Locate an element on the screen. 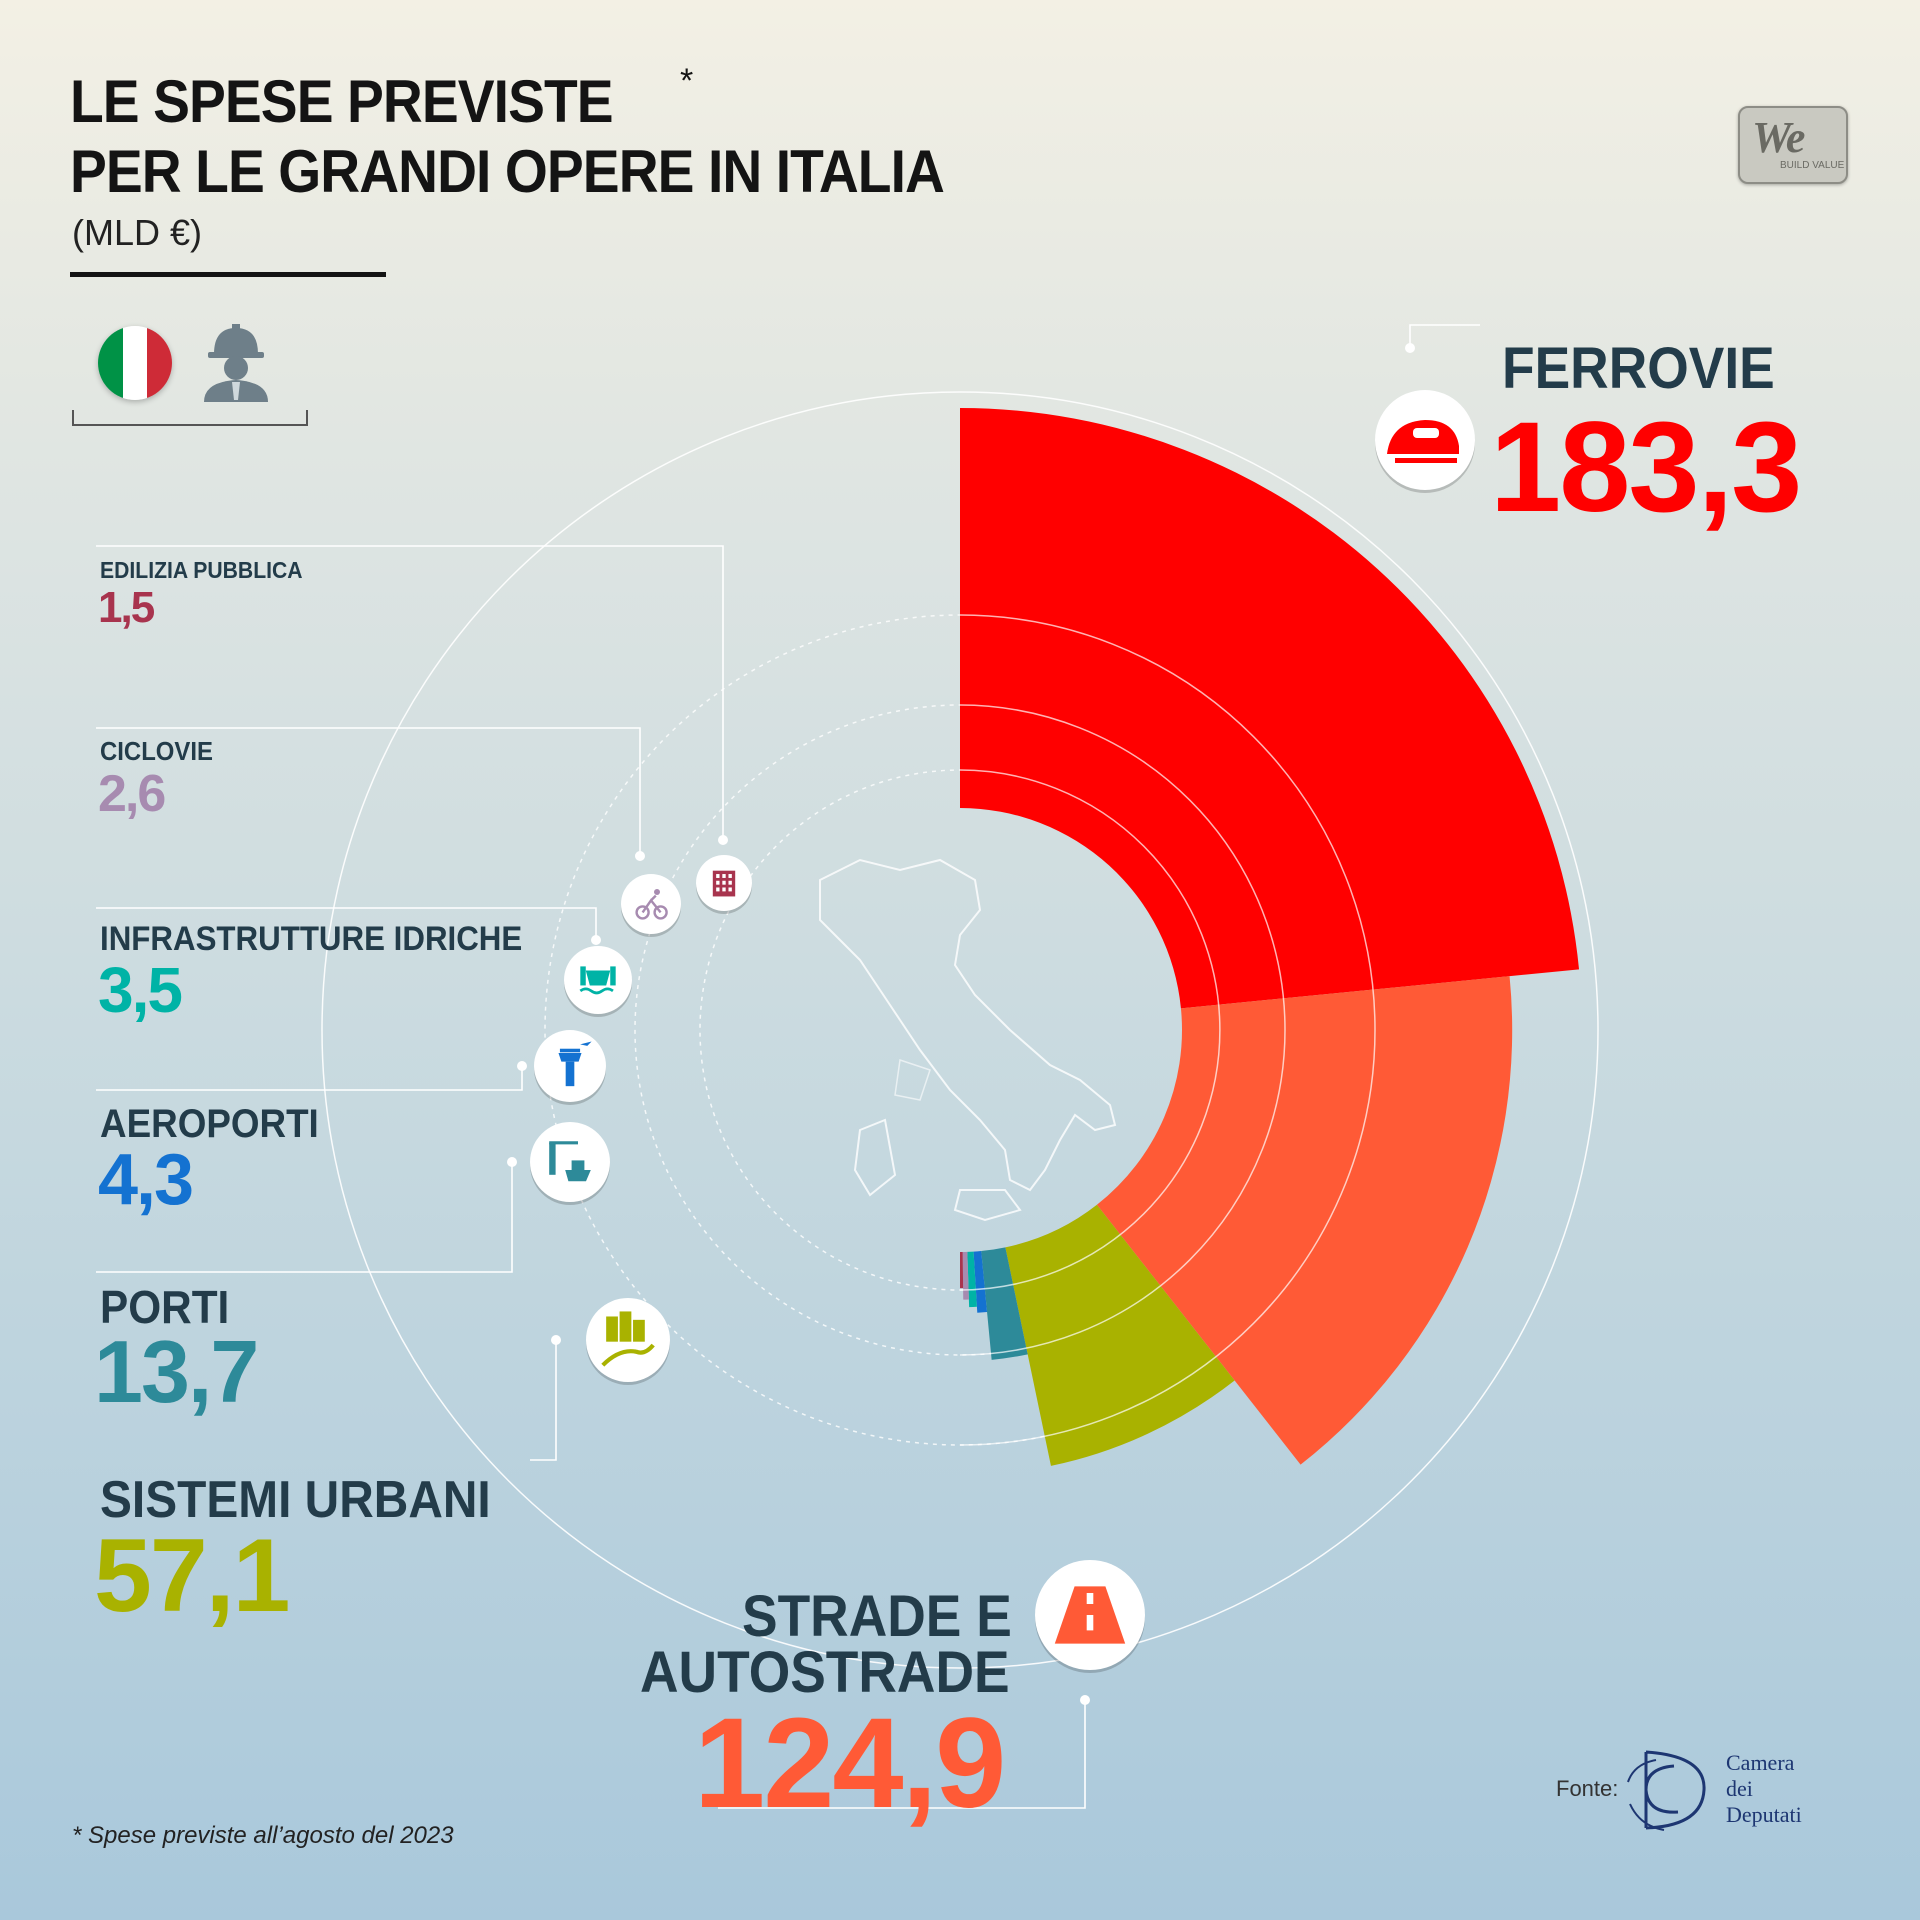  logo-subtext: BUILD VALUE is located at coordinates (1812, 165).